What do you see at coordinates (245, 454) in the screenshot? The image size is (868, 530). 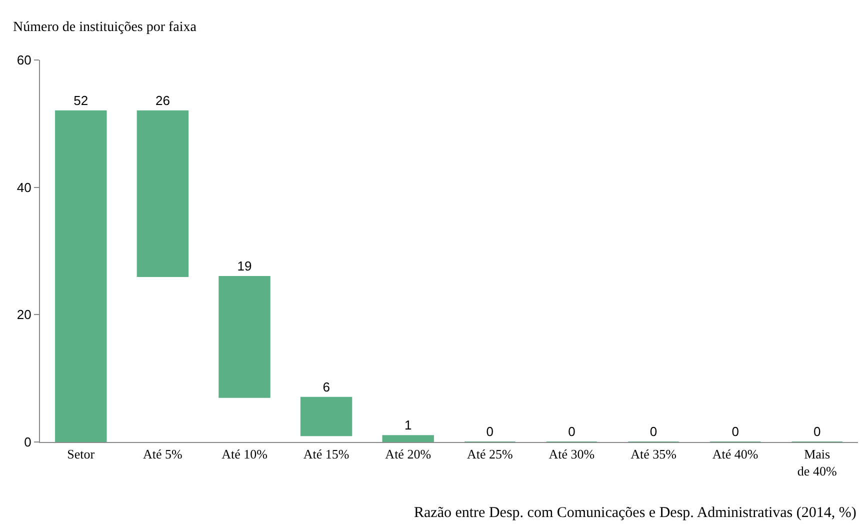 I see `x-tick-label: Até 10%` at bounding box center [245, 454].